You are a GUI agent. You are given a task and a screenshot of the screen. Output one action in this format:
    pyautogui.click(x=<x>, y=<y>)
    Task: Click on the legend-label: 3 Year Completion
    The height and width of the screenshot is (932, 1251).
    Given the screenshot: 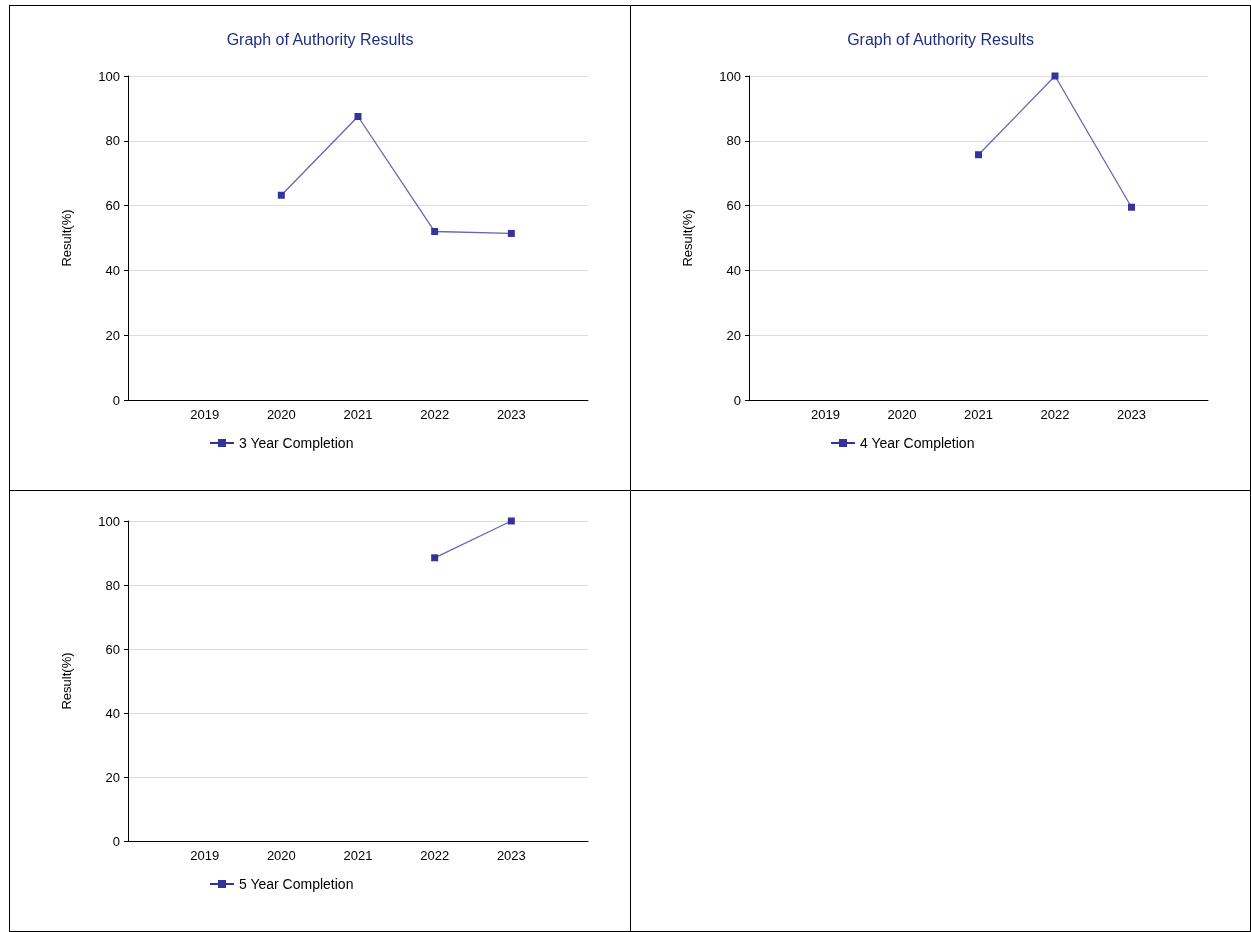 What is the action you would take?
    pyautogui.click(x=296, y=443)
    